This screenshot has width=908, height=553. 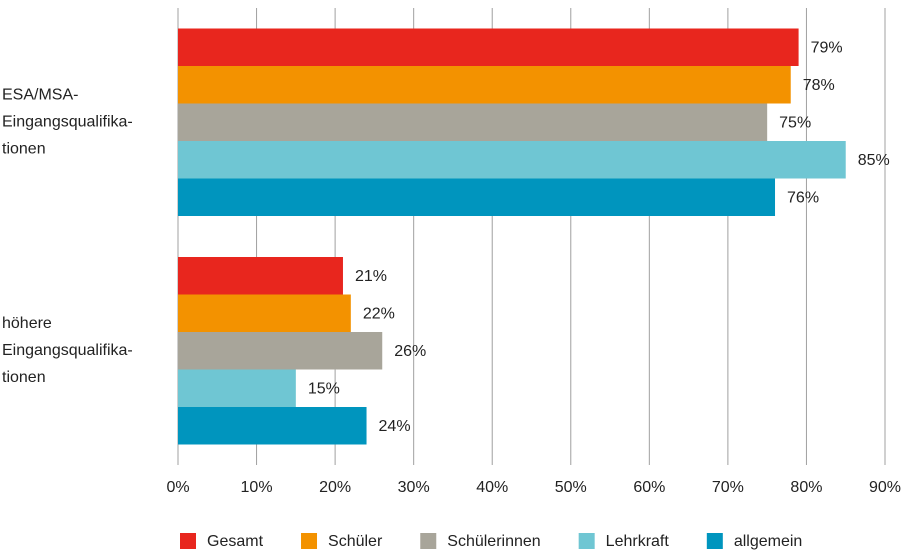 What do you see at coordinates (355, 541) in the screenshot?
I see `legend-label: Schüler` at bounding box center [355, 541].